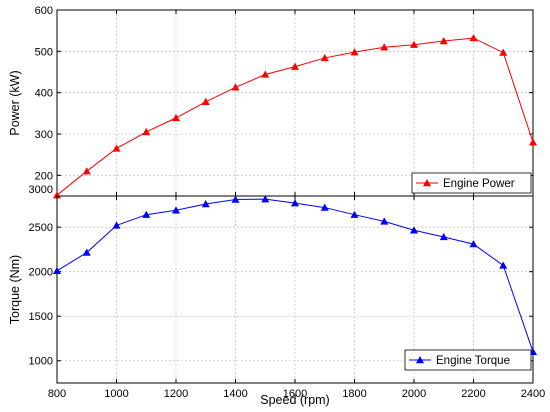 The width and height of the screenshot is (550, 412). Describe the element at coordinates (354, 394) in the screenshot. I see `torque-xtick-label: 1800` at that location.